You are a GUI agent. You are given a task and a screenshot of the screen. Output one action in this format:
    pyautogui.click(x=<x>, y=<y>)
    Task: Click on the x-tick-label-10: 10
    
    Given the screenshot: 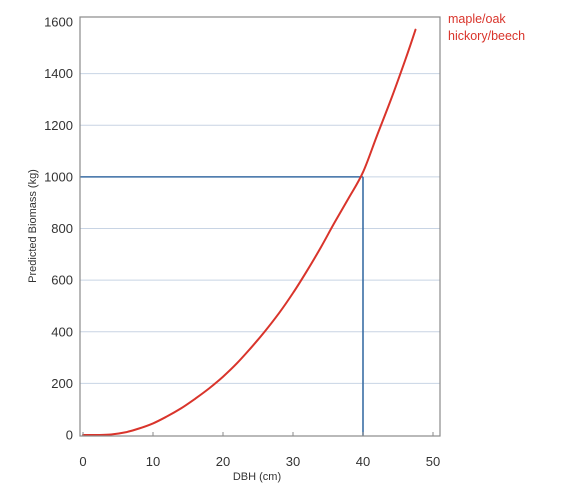 What is the action you would take?
    pyautogui.click(x=153, y=461)
    